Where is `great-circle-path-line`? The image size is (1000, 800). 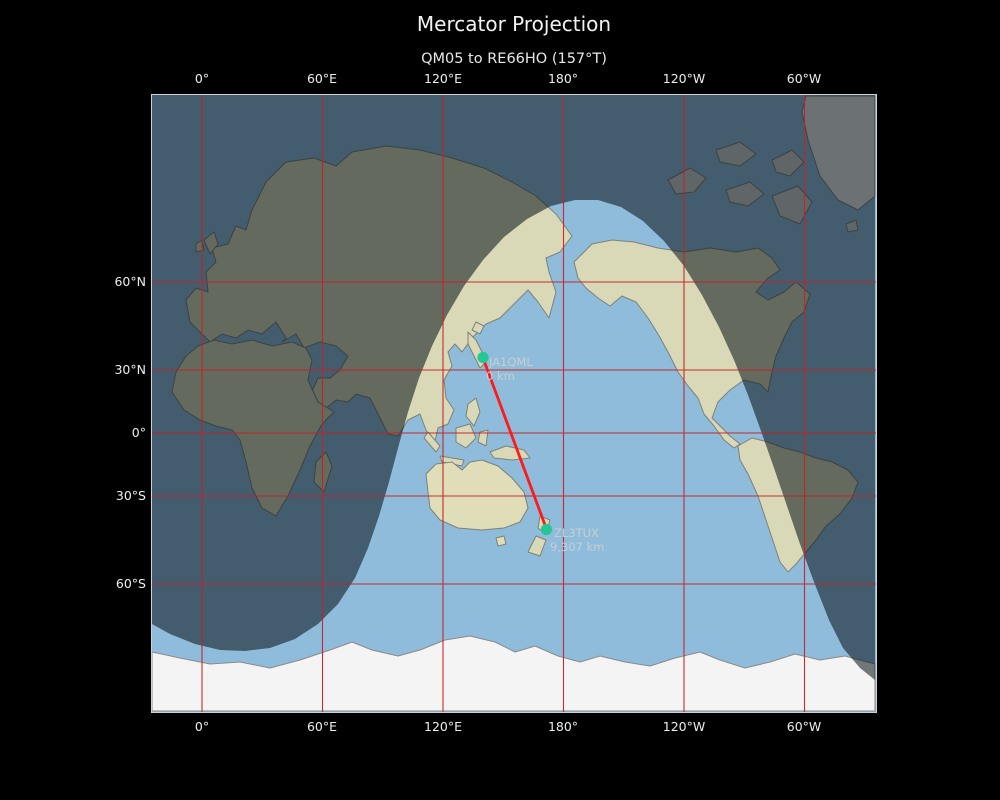
great-circle-path-line is located at coordinates (514, 443).